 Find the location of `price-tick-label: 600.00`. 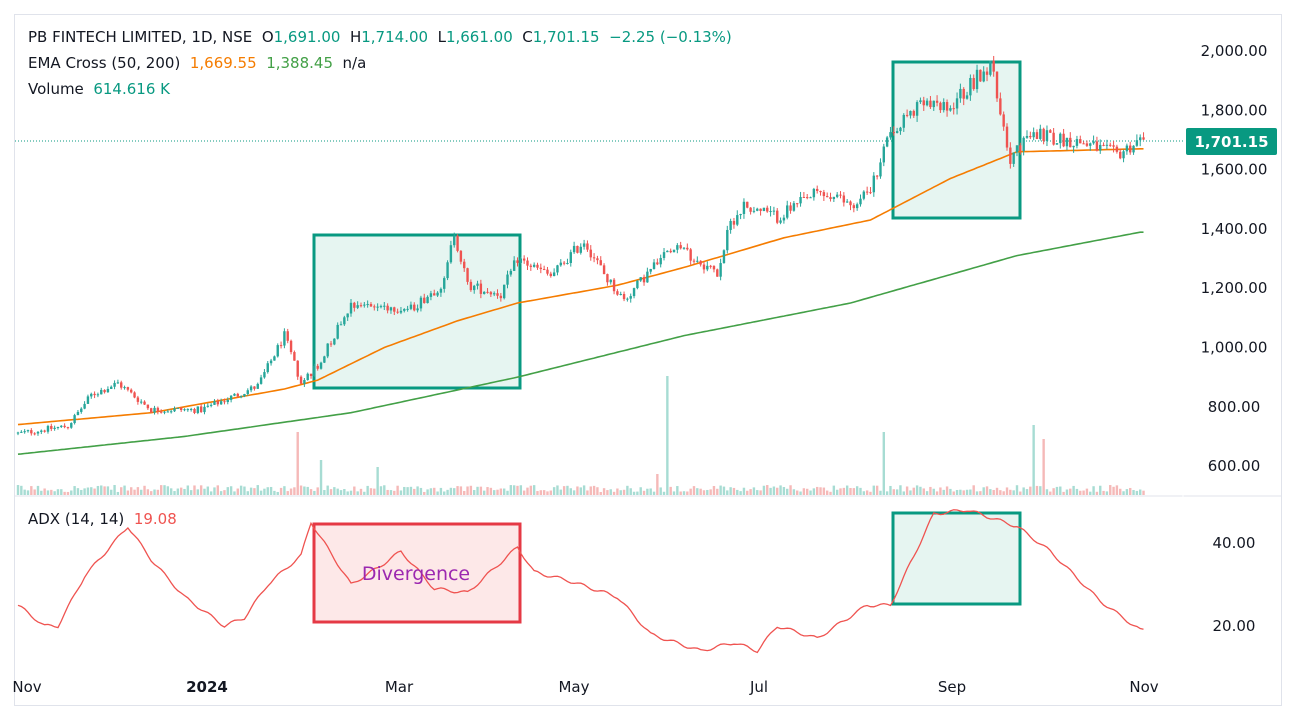

price-tick-label: 600.00 is located at coordinates (1234, 466).